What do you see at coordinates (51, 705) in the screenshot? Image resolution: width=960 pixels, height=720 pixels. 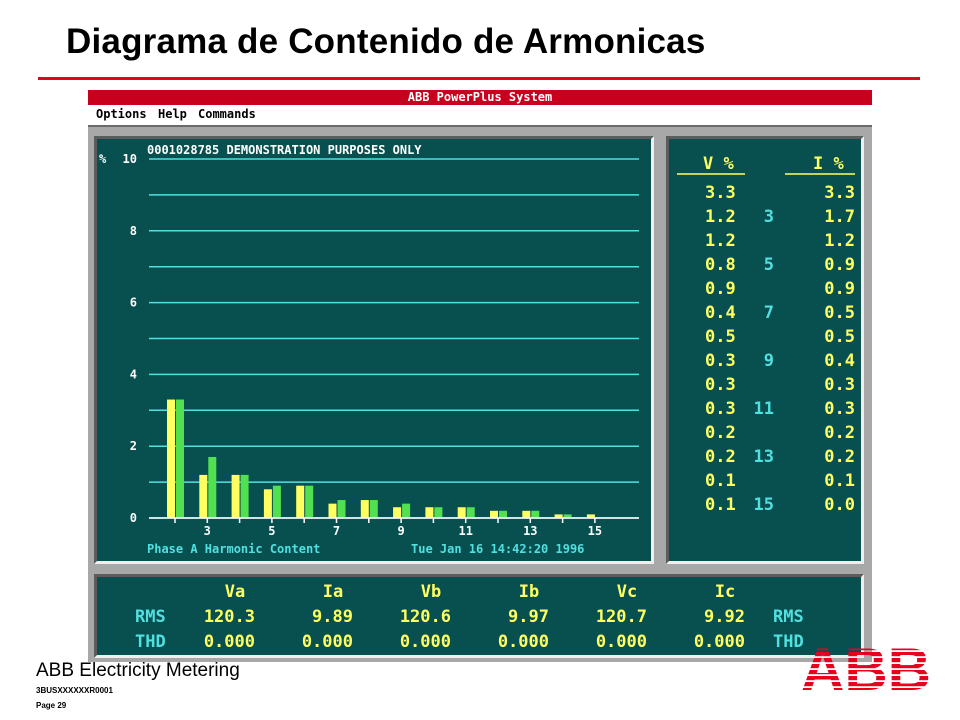 I see `footer-page: Page 29` at bounding box center [51, 705].